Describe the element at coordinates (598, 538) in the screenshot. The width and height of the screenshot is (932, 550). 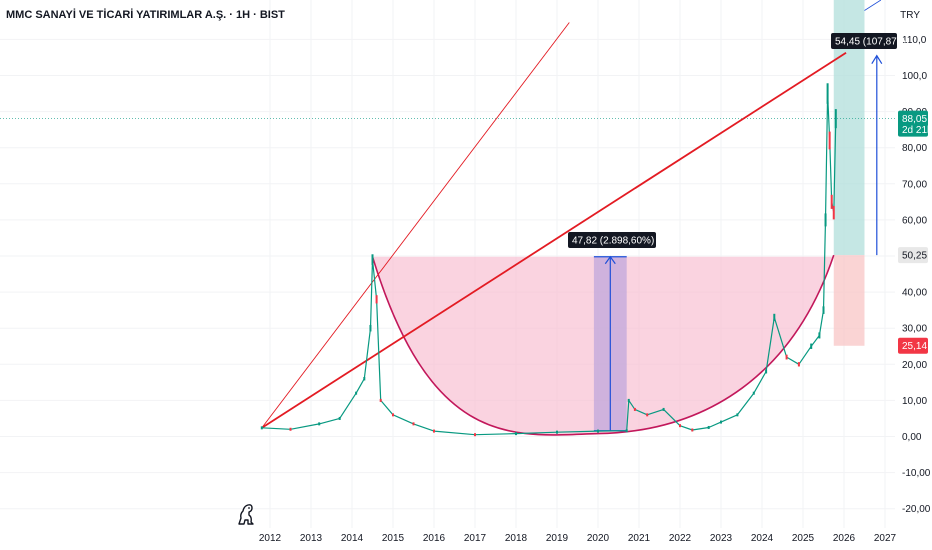
I see `x-tick-label: 2020` at that location.